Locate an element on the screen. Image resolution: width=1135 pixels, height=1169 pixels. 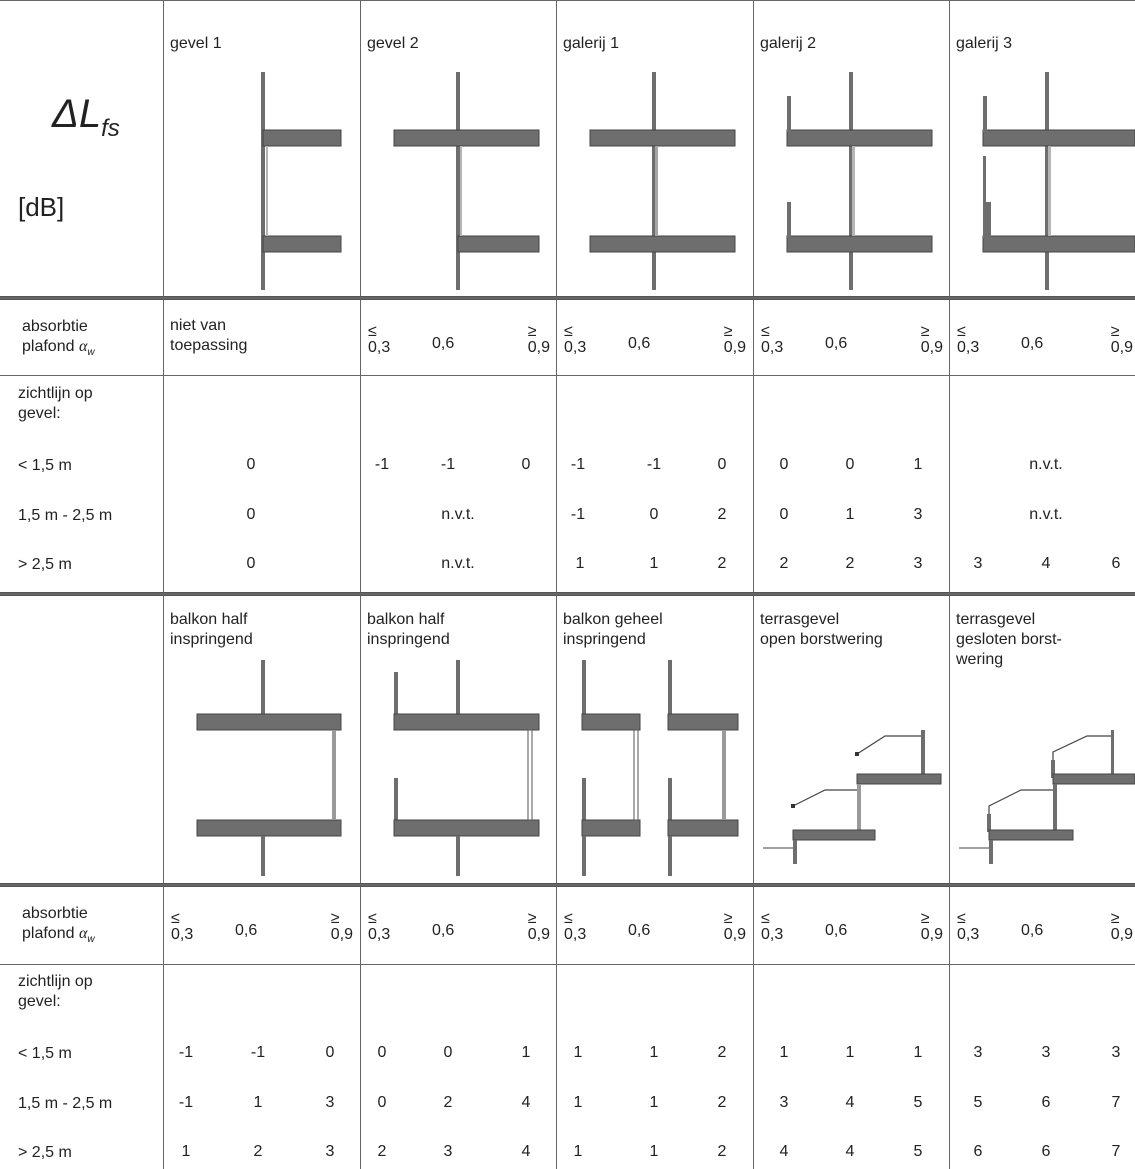
balkon-half-2-diagram is located at coordinates (466, 768).